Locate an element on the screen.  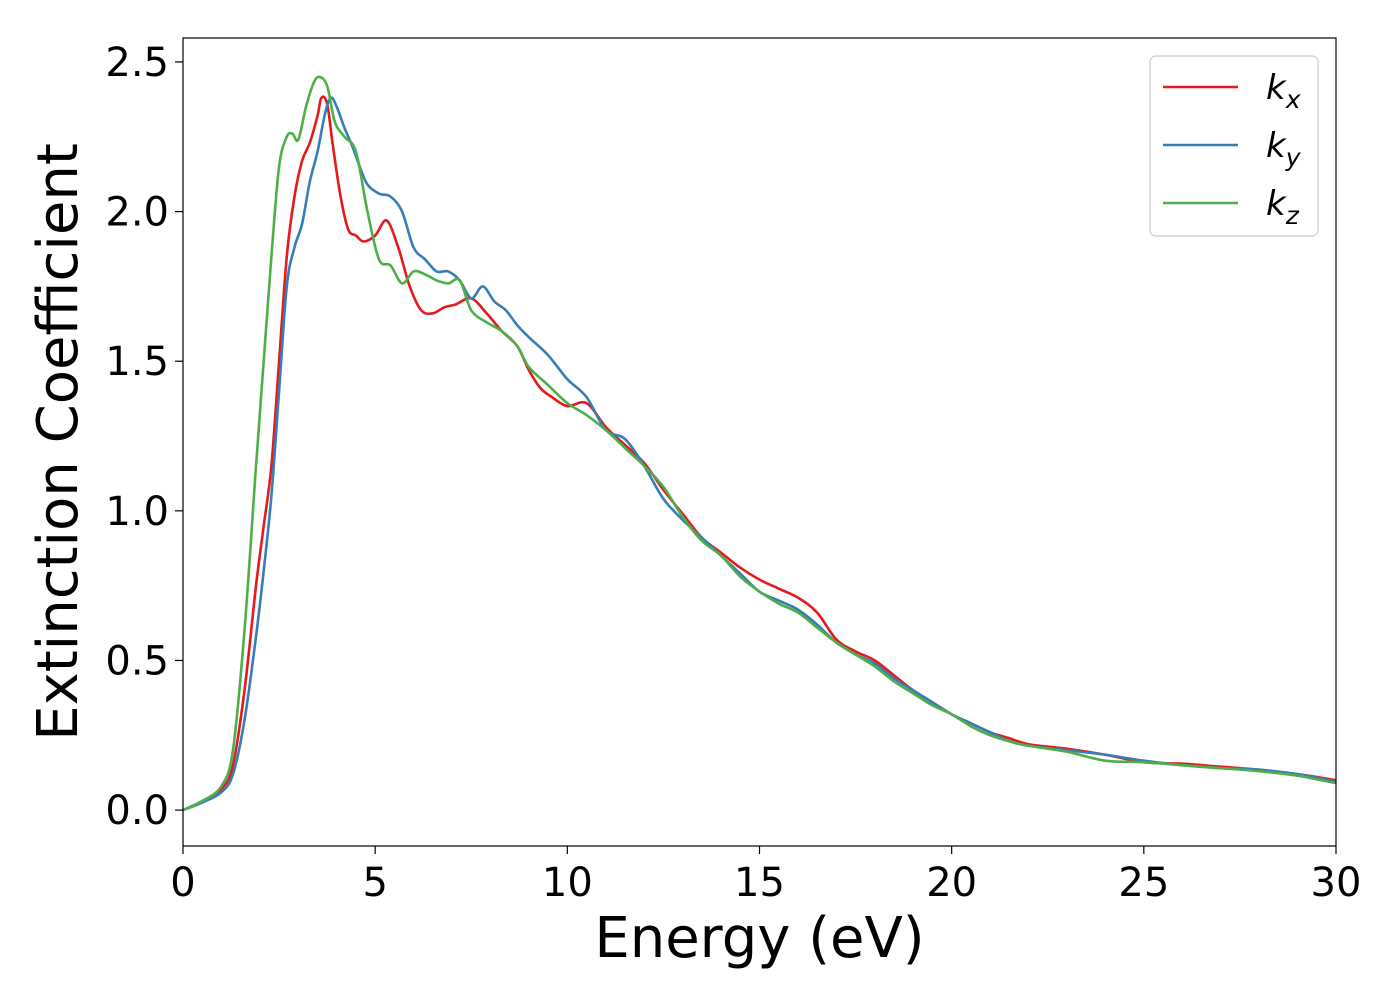
legend-label-ky: ky is located at coordinates (1284, 149).